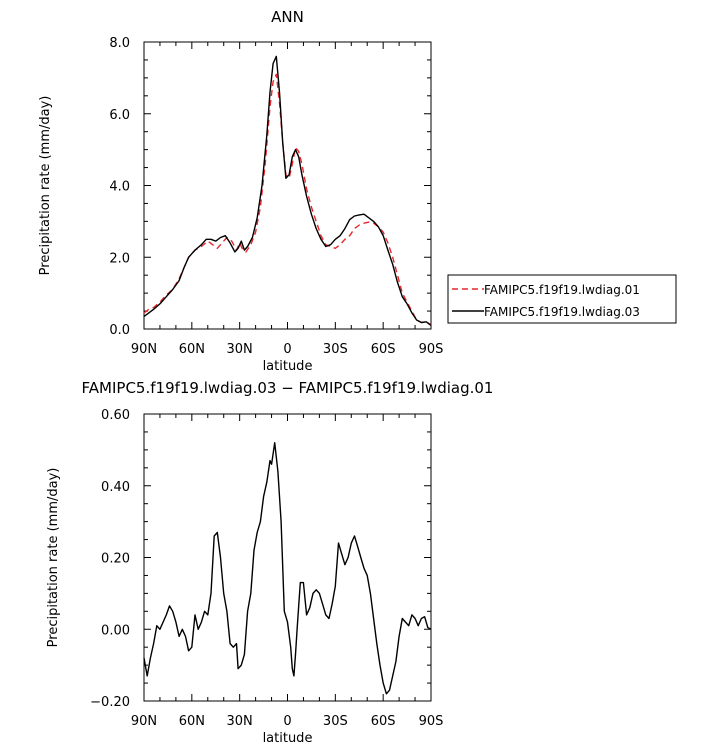 Image resolution: width=723 pixels, height=756 pixels. I want to click on chart-1-x-tick-label: 30S, so click(335, 349).